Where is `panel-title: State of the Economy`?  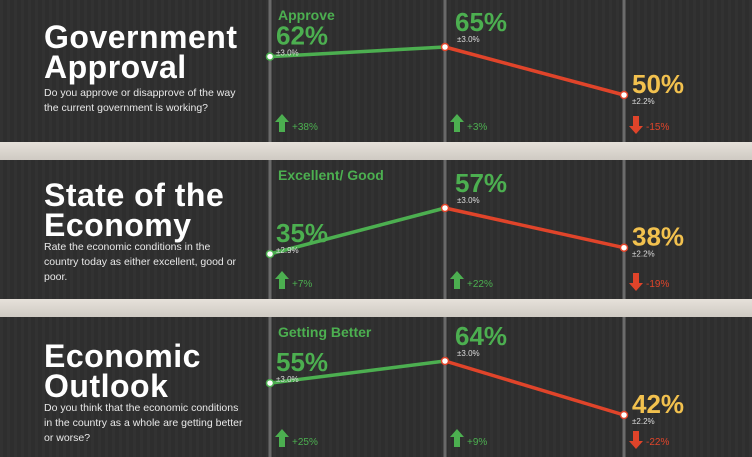 panel-title: State of the Economy is located at coordinates (134, 210).